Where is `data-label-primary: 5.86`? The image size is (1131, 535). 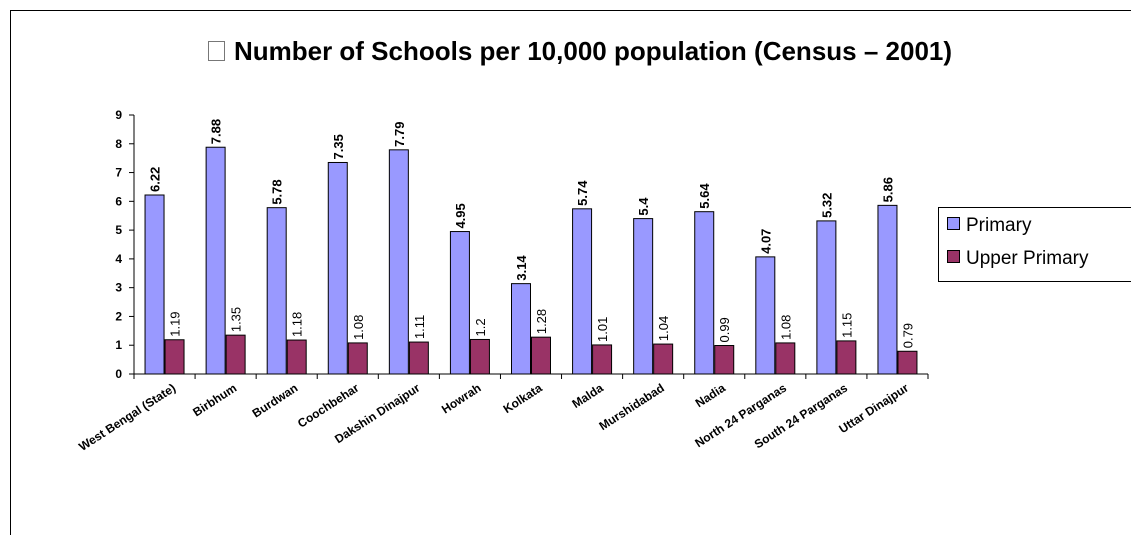 data-label-primary: 5.86 is located at coordinates (887, 189).